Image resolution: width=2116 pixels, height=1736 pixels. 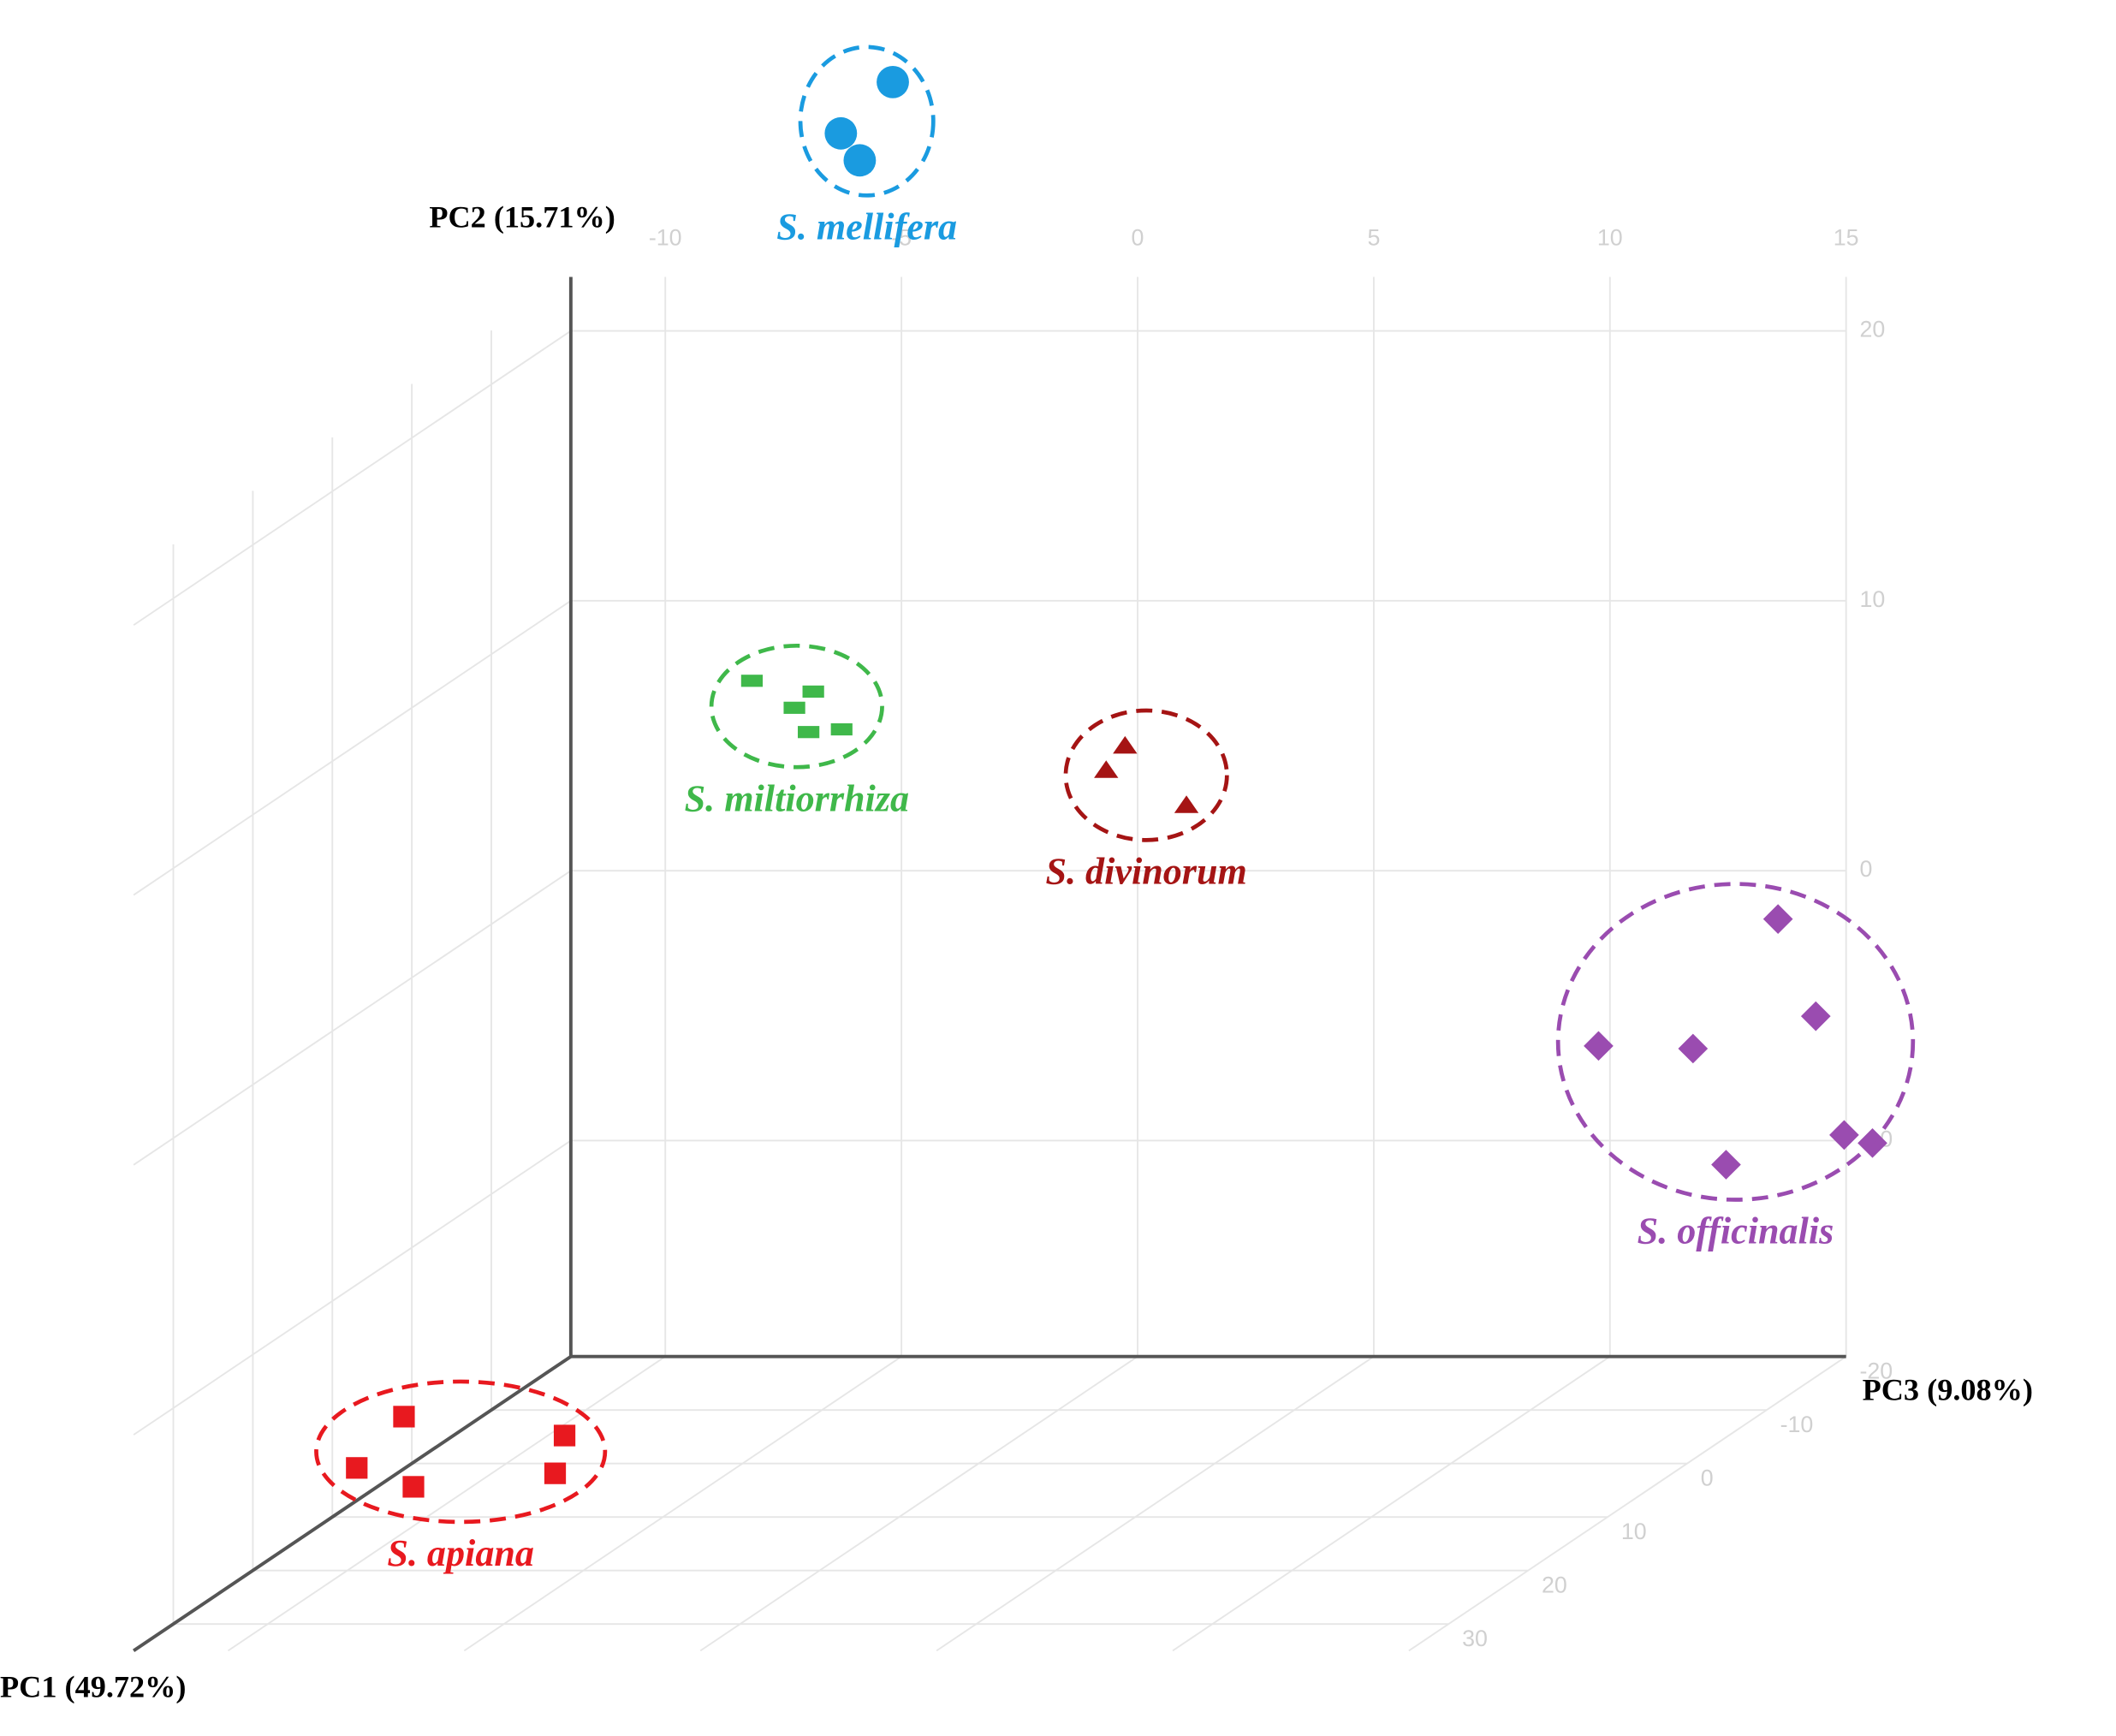 I want to click on y-tick-label: 10, so click(x=1872, y=599).